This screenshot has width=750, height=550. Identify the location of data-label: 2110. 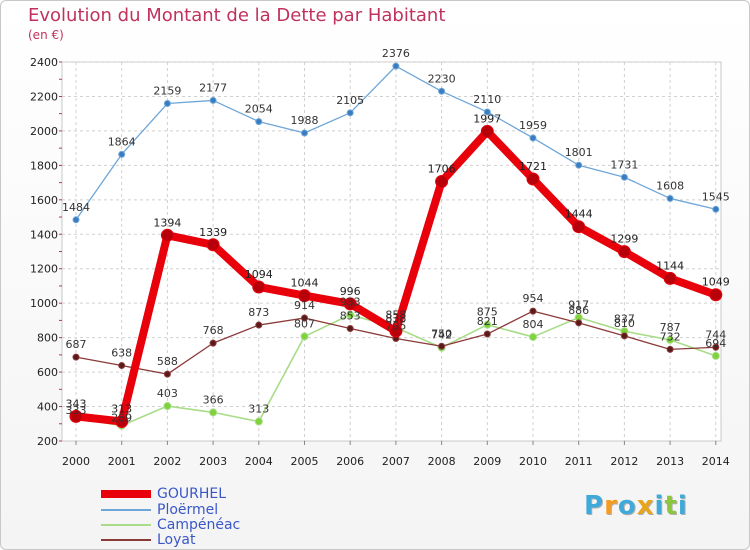
(487, 99).